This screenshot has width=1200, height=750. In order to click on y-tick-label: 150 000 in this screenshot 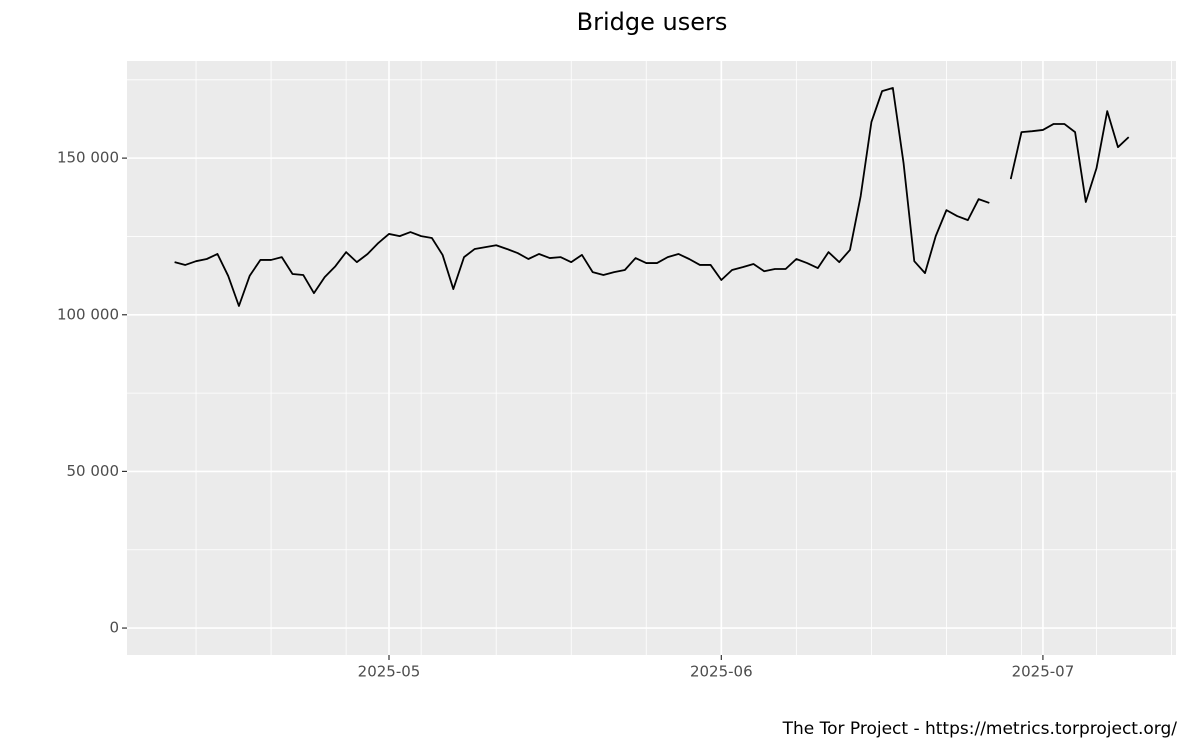, I will do `click(88, 158)`.